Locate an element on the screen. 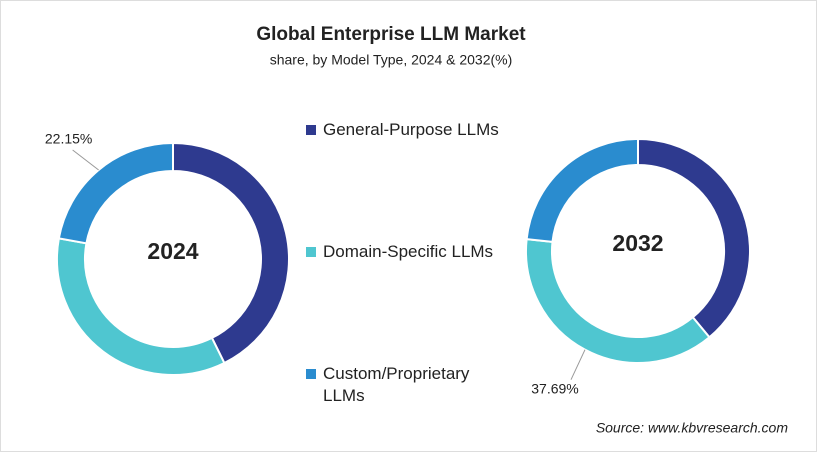 This screenshot has height=452, width=817. legend-label: General-Purpose LLMs is located at coordinates (411, 129).